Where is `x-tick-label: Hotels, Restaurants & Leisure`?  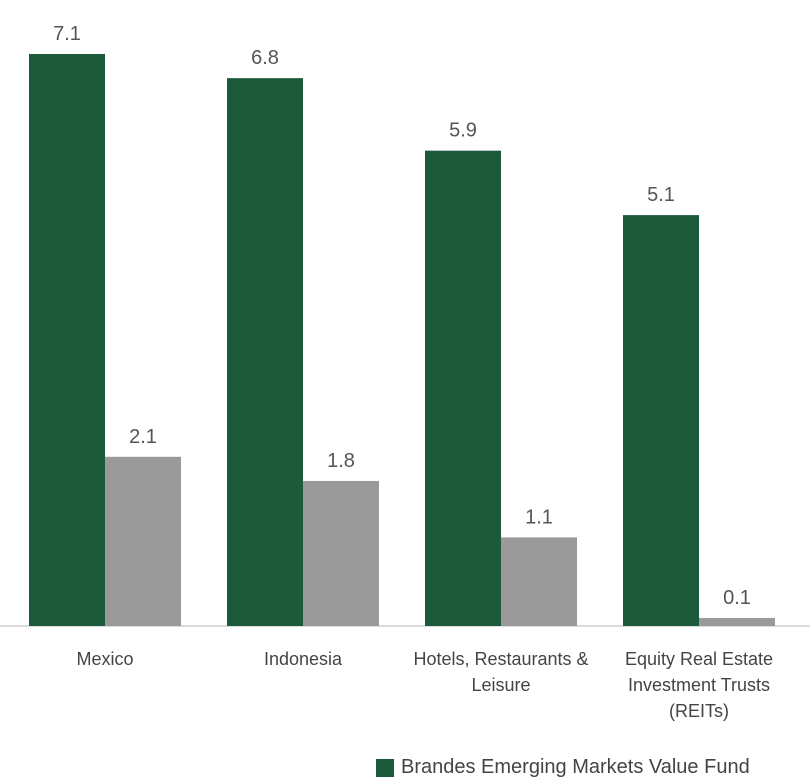 x-tick-label: Hotels, Restaurants & Leisure is located at coordinates (501, 672).